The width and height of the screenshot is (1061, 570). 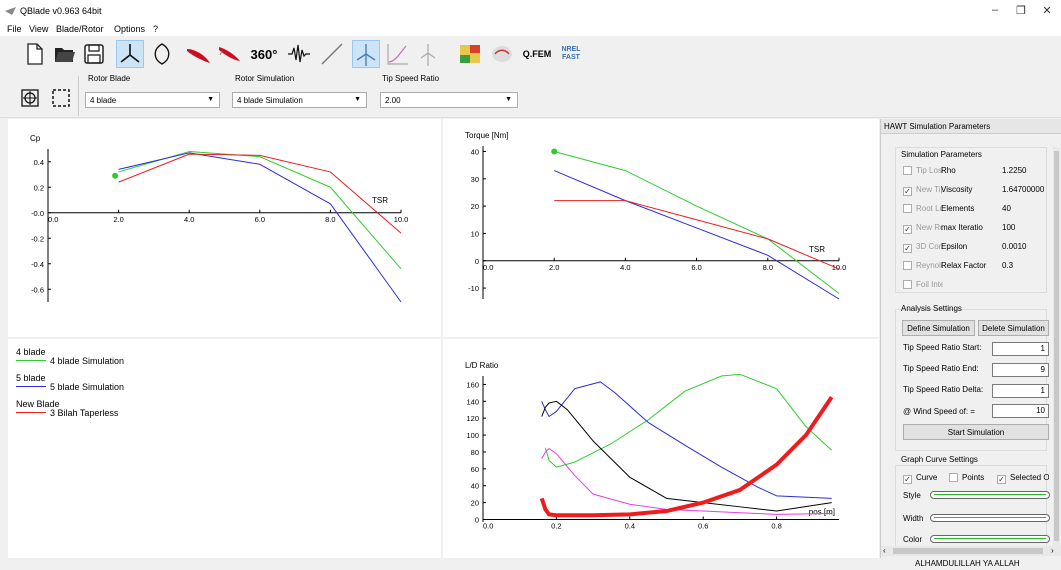 What do you see at coordinates (696, 267) in the screenshot?
I see `x-tick-label: 6.0` at bounding box center [696, 267].